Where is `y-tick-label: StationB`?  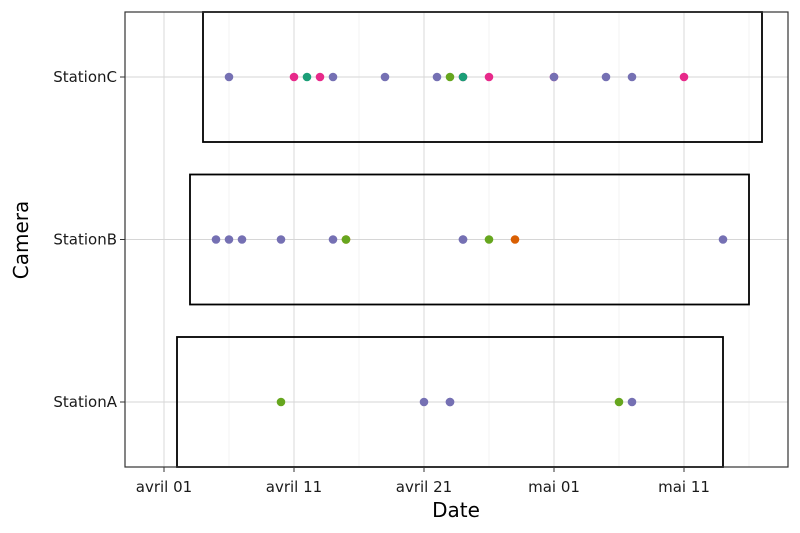
y-tick-label: StationB is located at coordinates (85, 240).